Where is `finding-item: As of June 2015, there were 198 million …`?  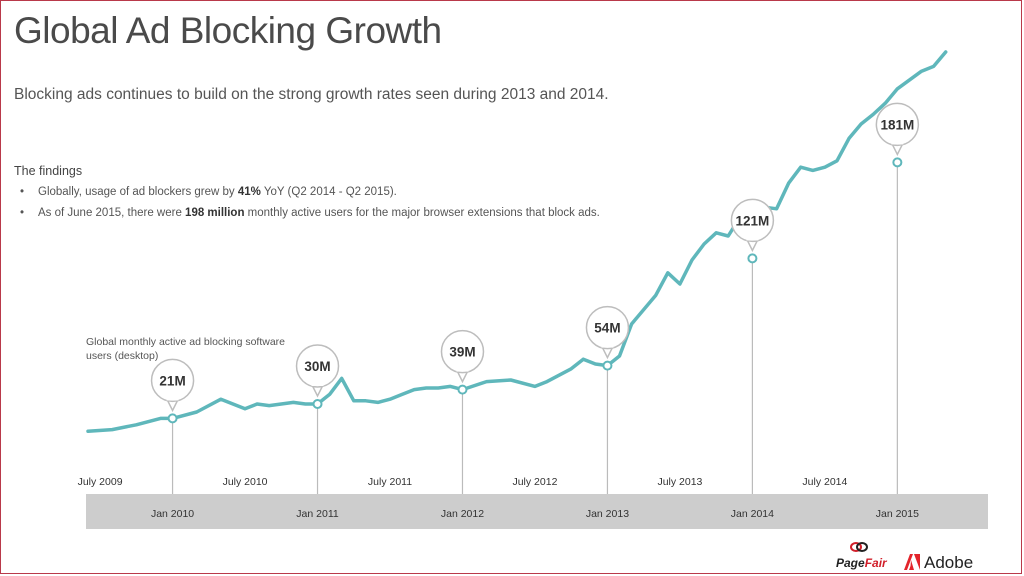
finding-item: As of June 2015, there were 198 million … is located at coordinates (324, 213).